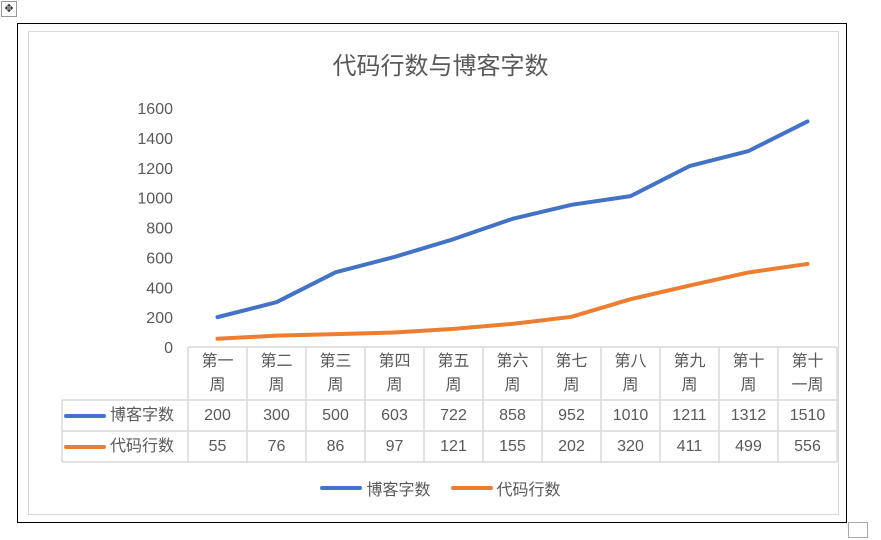  Describe the element at coordinates (335, 373) in the screenshot. I see `category-label: 第三周` at that location.